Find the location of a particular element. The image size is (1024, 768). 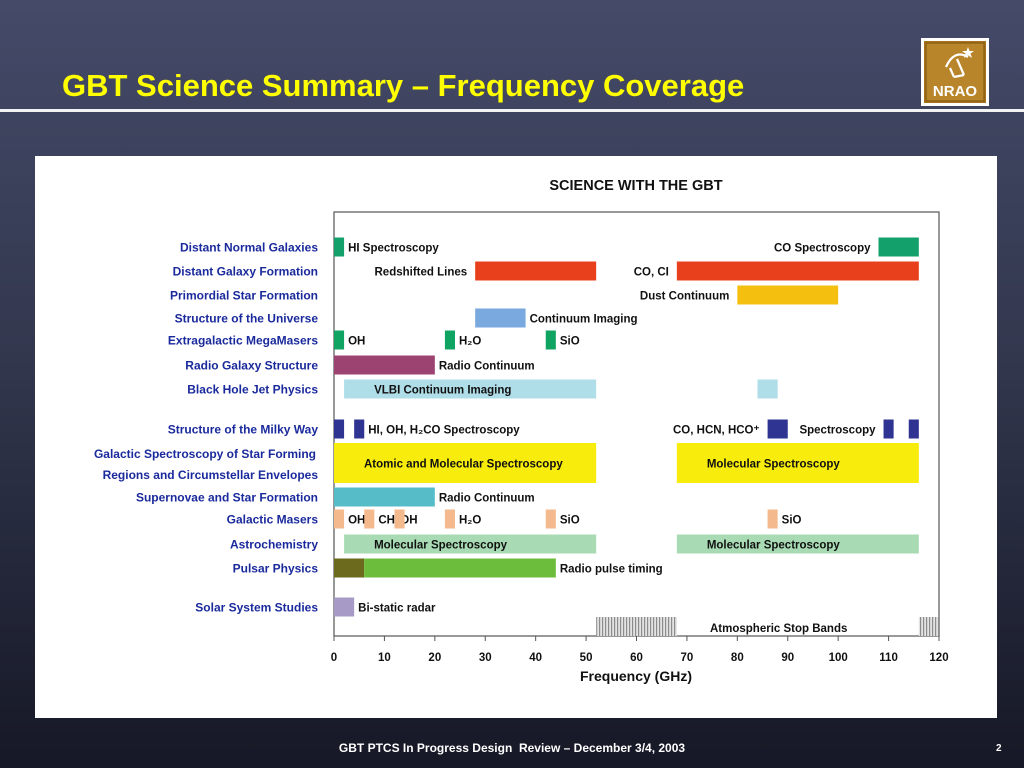

bar-r11-b0 is located at coordinates (470, 544).